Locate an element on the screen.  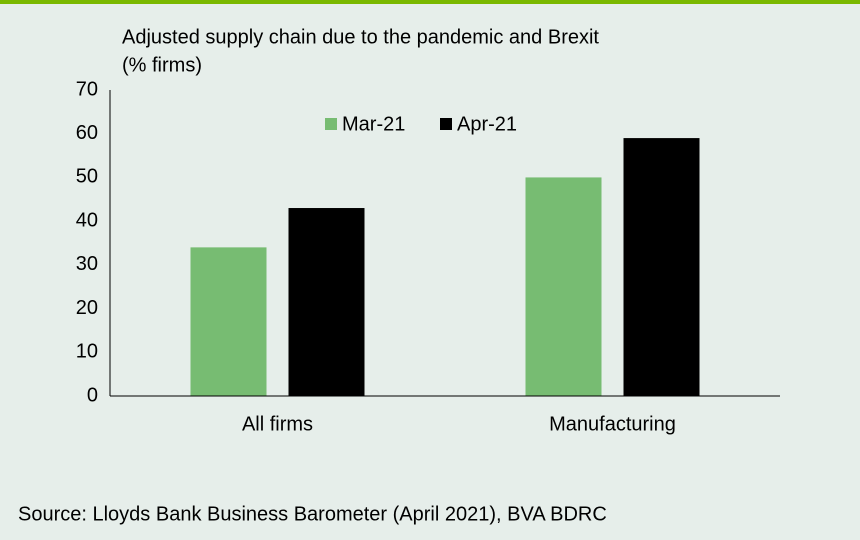
y-tick-label: 60 is located at coordinates (87, 133).